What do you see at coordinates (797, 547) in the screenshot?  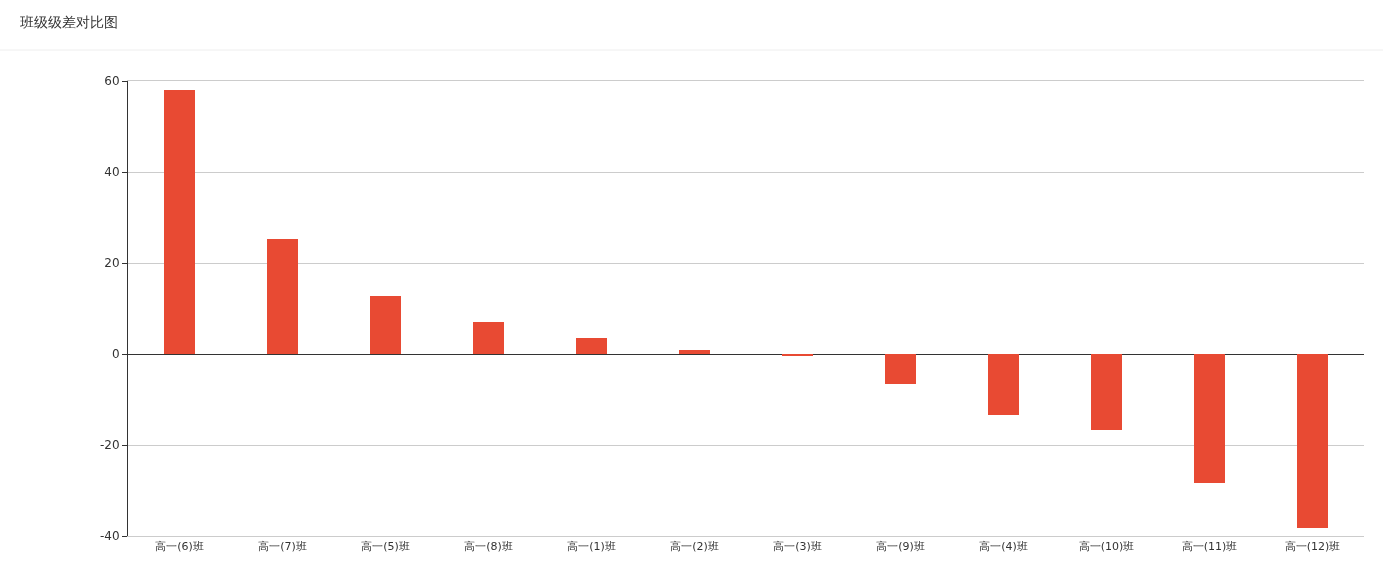 I see `x-tick-label: 高一(3)班` at bounding box center [797, 547].